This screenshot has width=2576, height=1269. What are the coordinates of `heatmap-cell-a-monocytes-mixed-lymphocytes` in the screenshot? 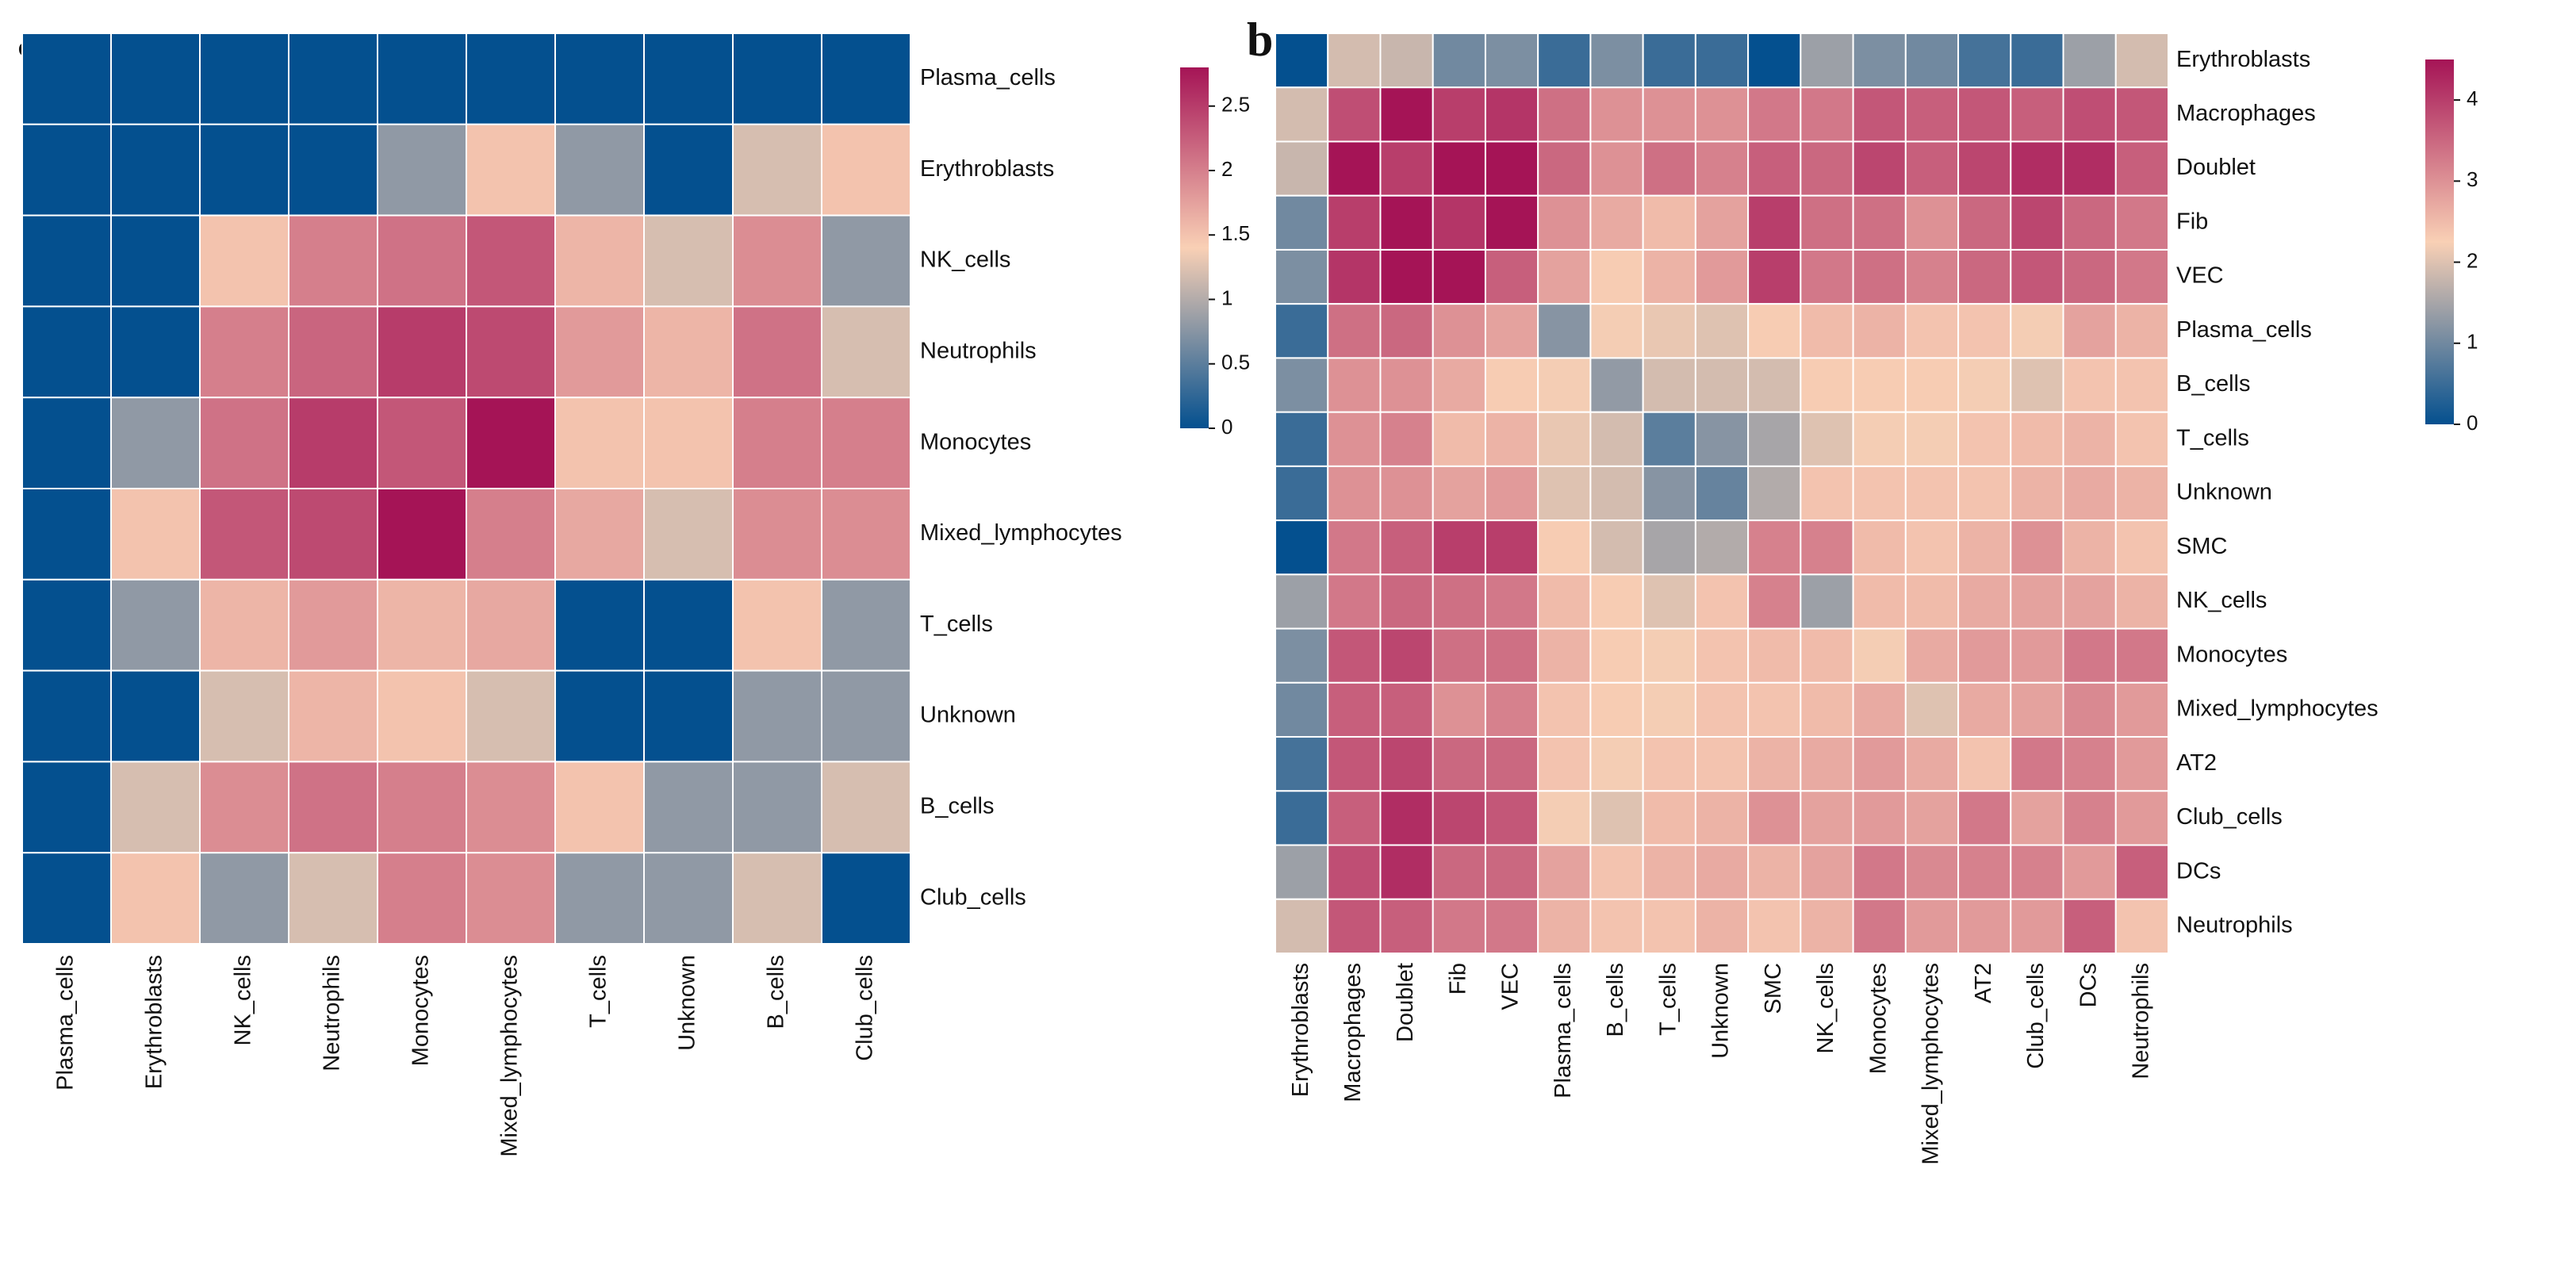 It's located at (511, 443).